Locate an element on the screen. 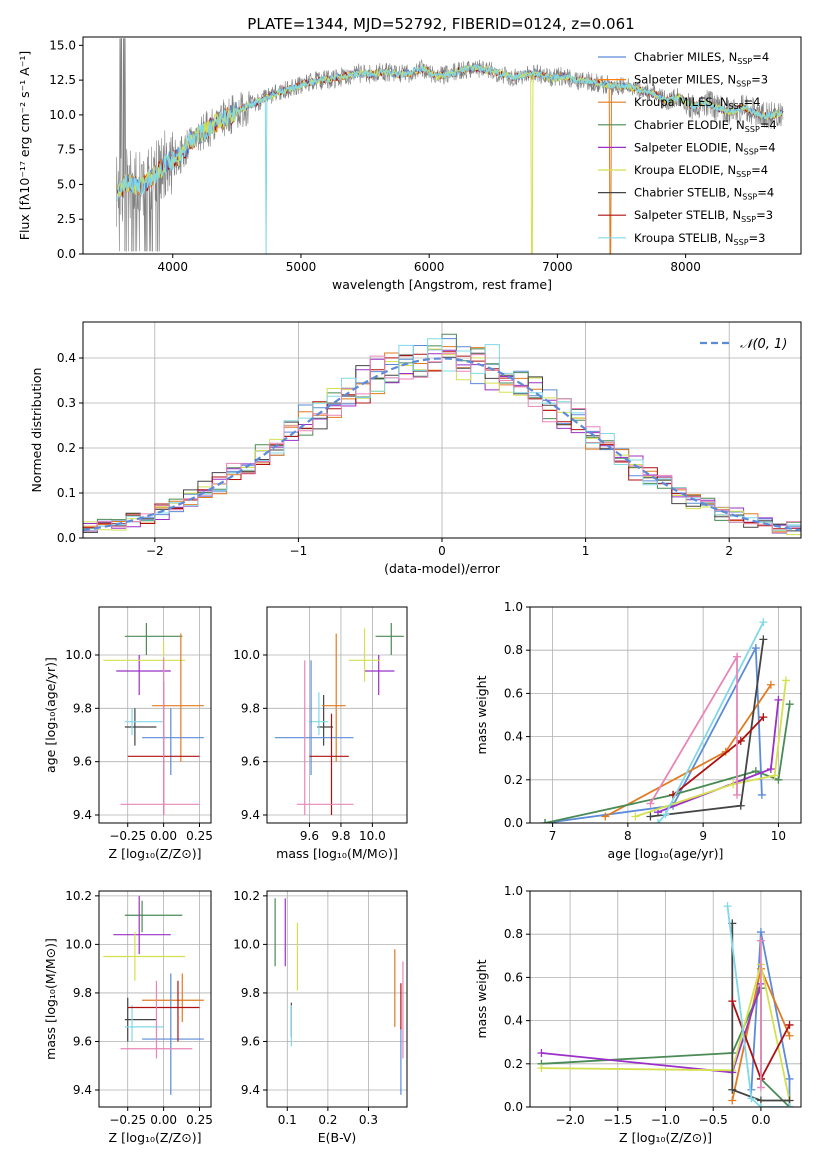 This screenshot has height=1170, width=819. y-tick-label: 5.0 is located at coordinates (66, 184).